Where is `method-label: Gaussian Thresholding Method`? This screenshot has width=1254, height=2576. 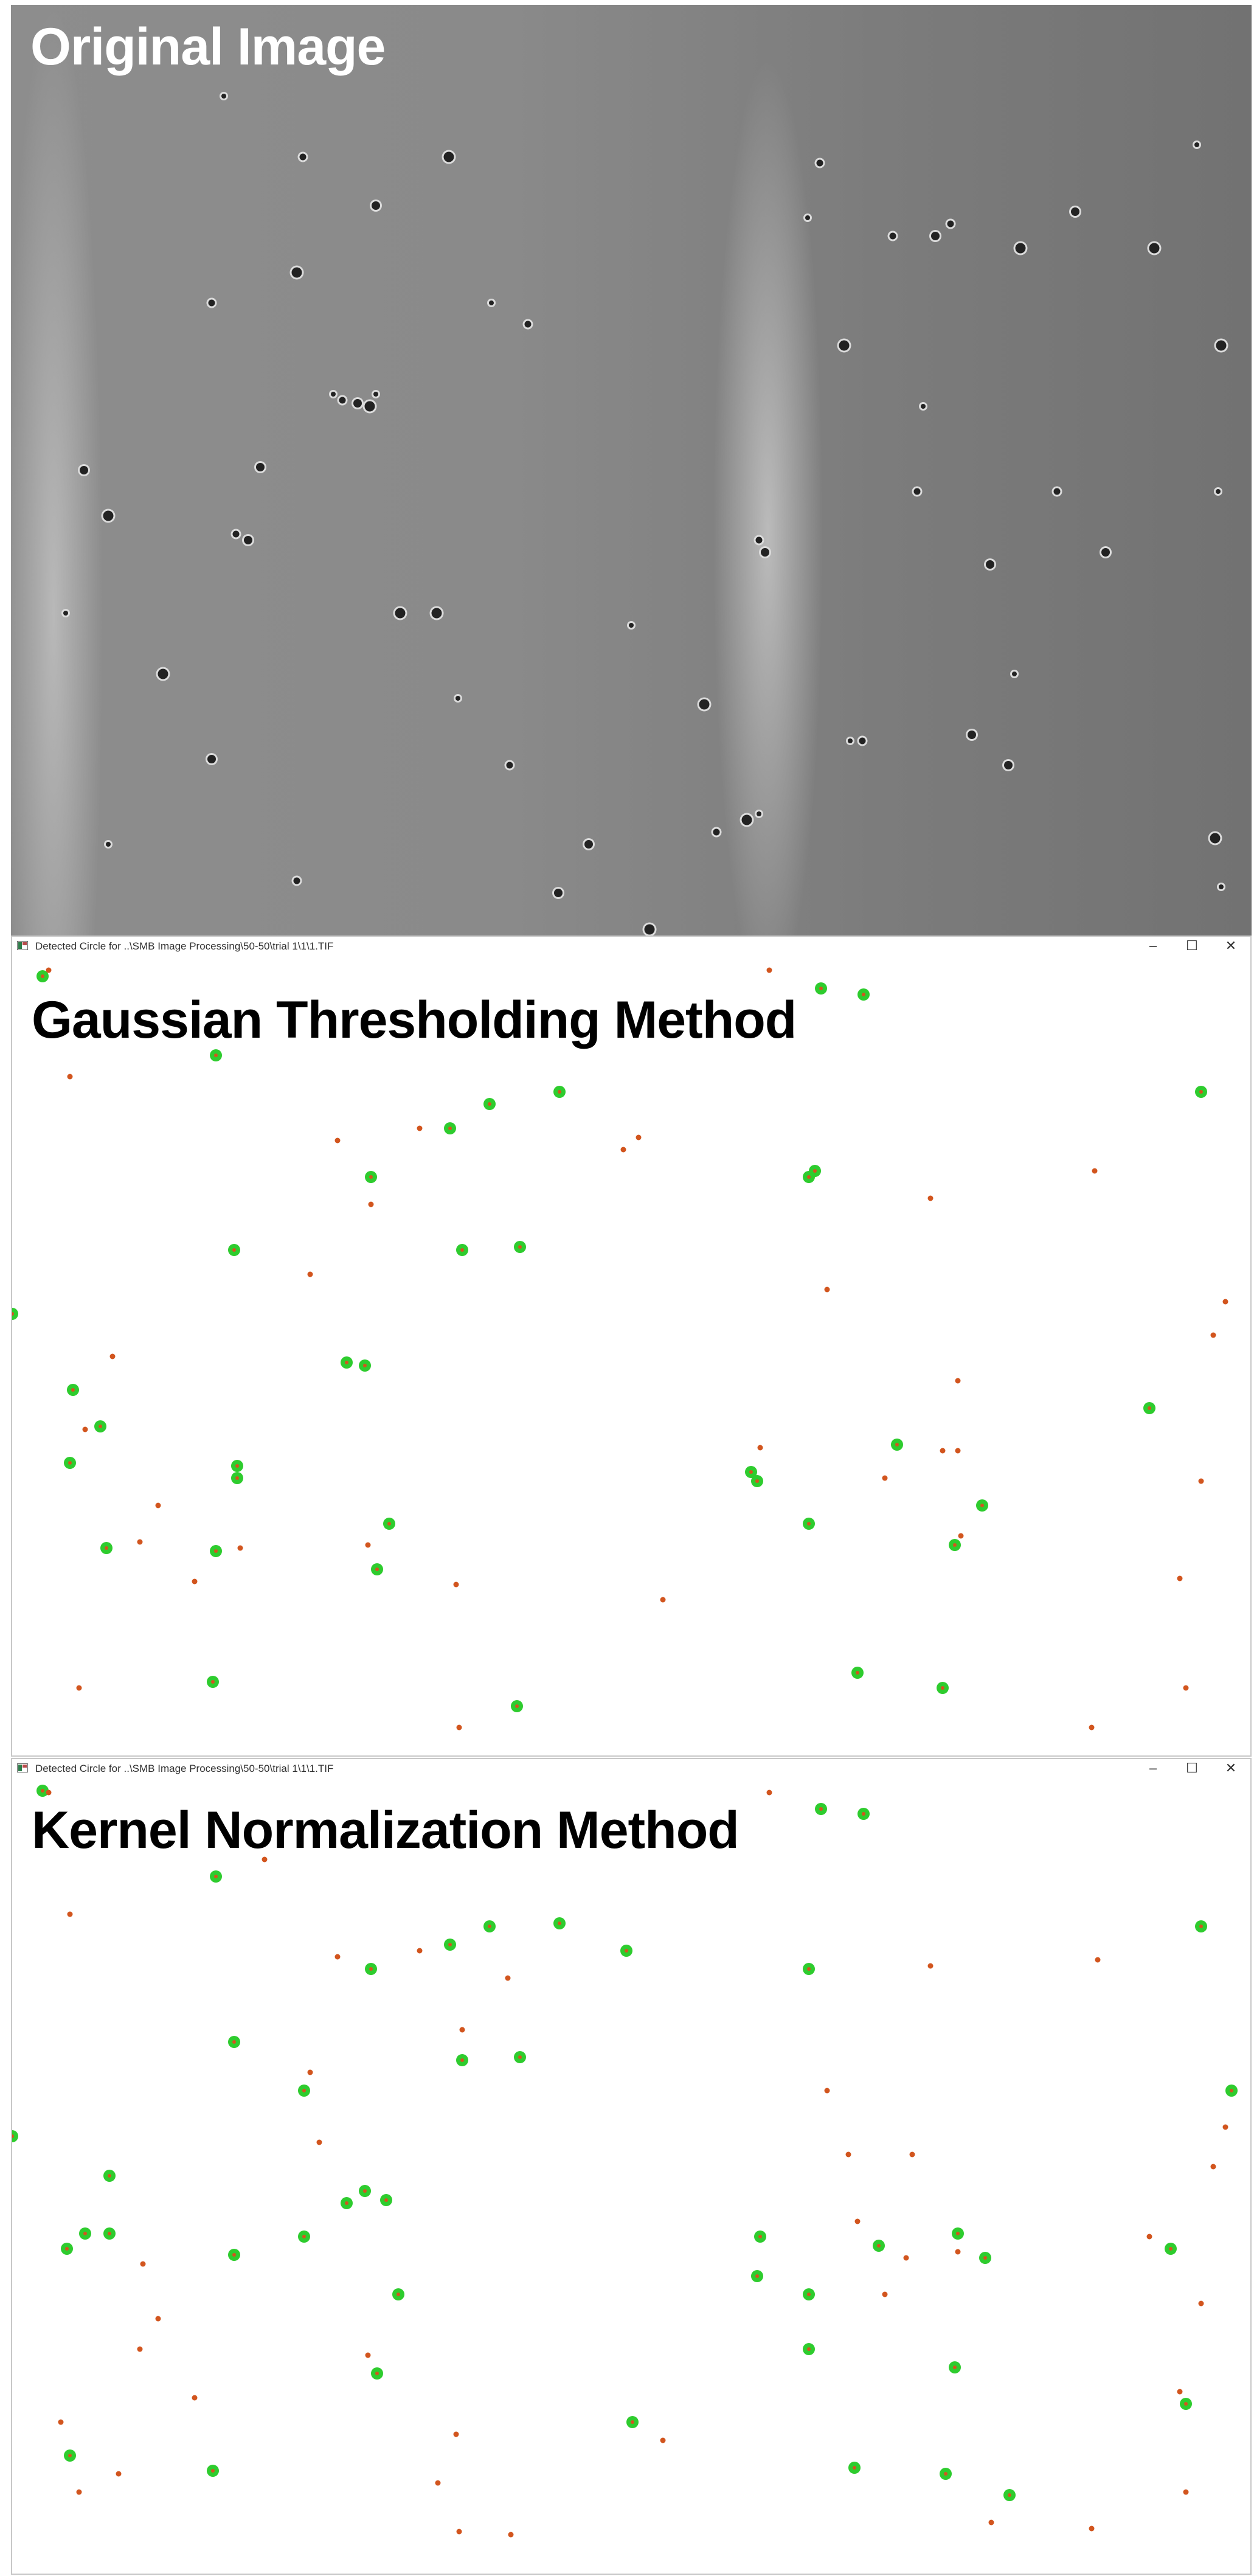 method-label: Gaussian Thresholding Method is located at coordinates (414, 1020).